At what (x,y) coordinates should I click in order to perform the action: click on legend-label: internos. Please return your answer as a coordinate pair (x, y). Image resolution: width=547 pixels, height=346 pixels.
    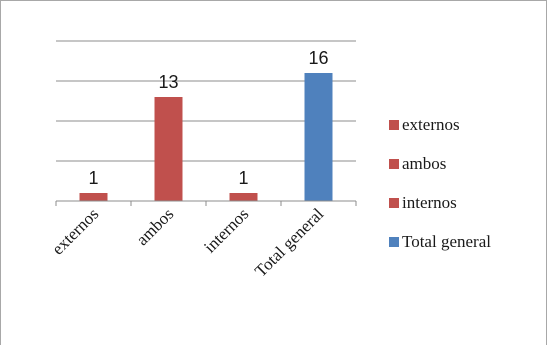
    Looking at the image, I should click on (429, 202).